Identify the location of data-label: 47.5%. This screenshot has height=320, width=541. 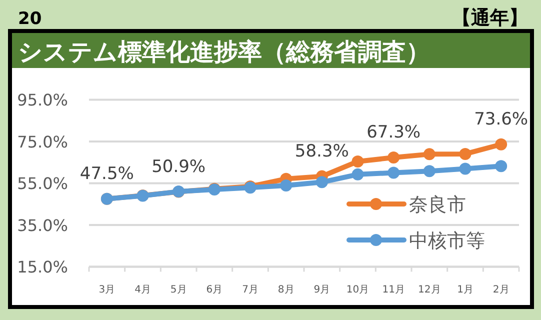
(107, 174).